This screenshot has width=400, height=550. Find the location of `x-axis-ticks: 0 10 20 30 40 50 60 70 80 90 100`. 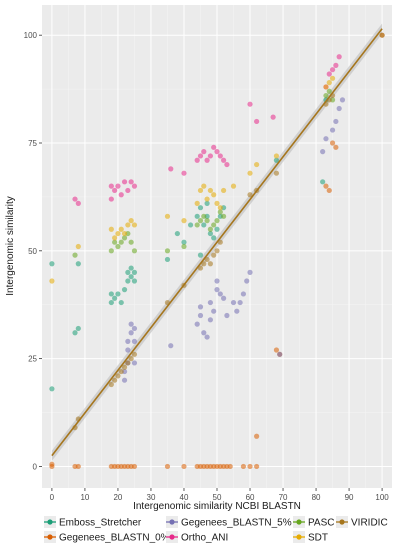

x-axis-ticks: 0 10 20 30 40 50 60 70 80 90 100 is located at coordinates (219, 495).